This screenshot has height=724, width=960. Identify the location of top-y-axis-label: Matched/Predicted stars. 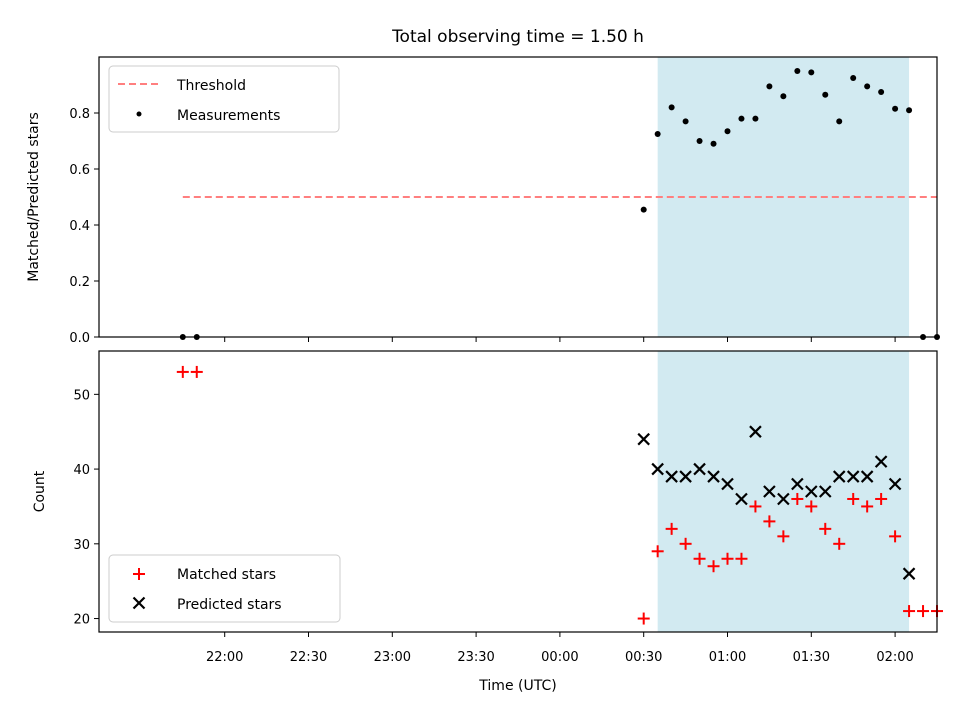
(34, 197).